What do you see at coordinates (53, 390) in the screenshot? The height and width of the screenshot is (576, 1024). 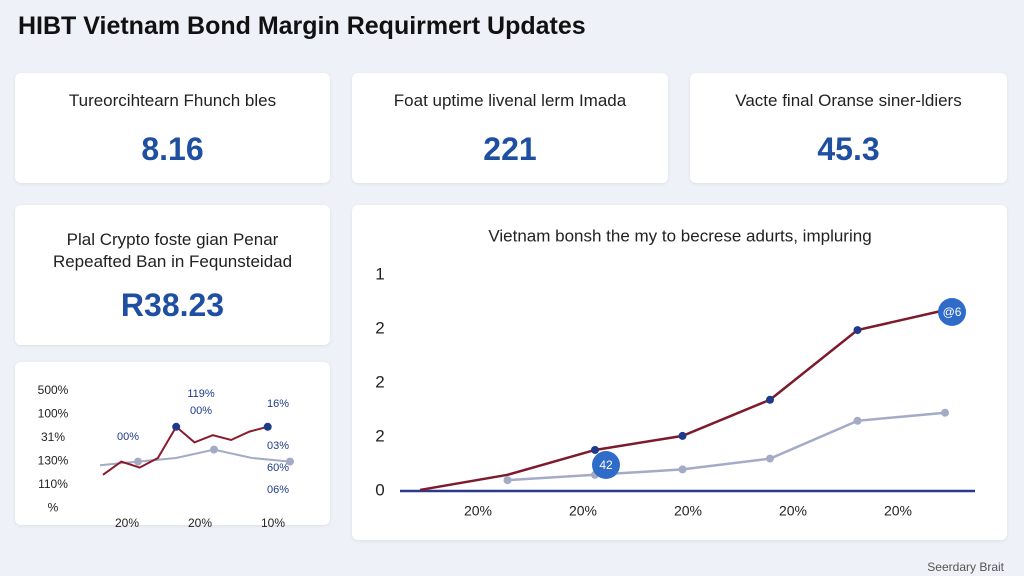 I see `y-tick-label: 500%` at bounding box center [53, 390].